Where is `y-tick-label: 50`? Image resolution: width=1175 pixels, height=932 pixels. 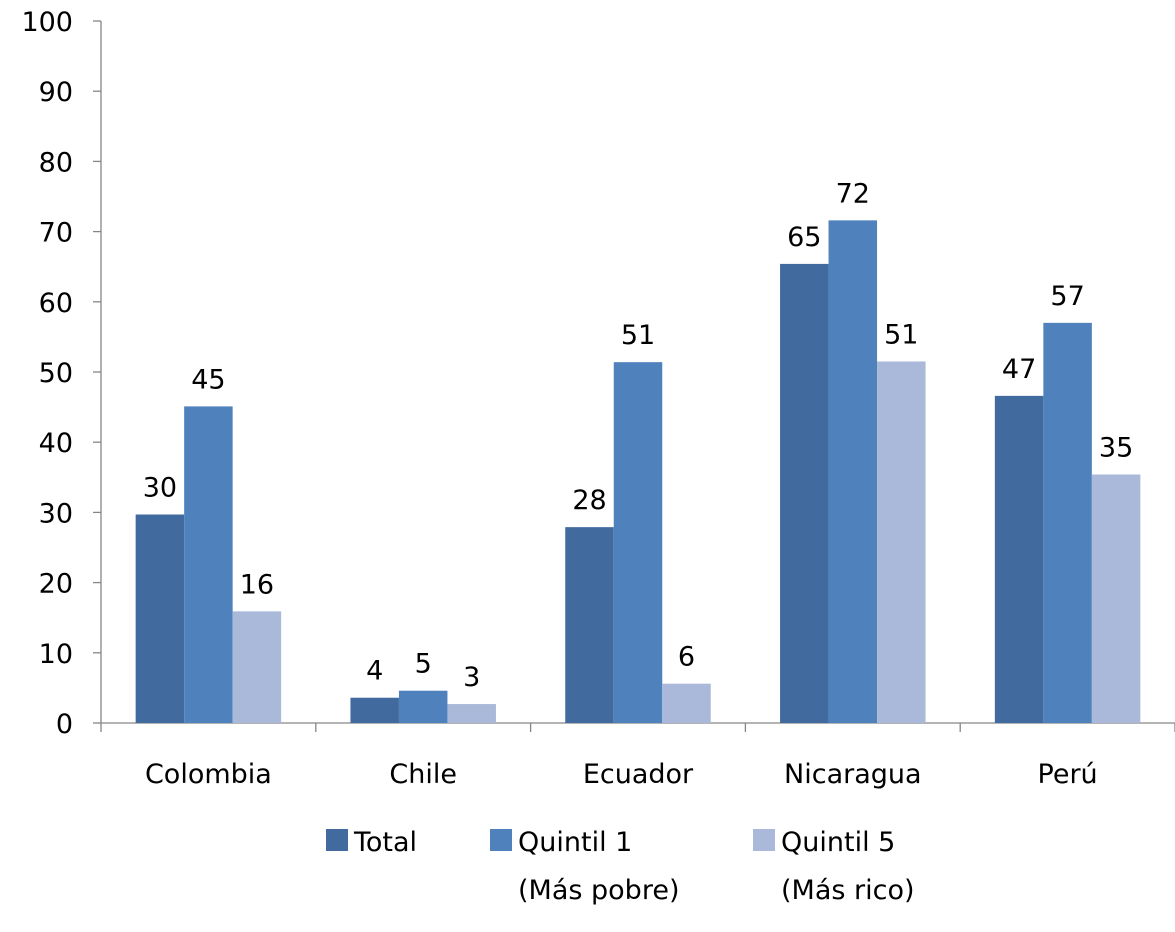
y-tick-label: 50 is located at coordinates (56, 373).